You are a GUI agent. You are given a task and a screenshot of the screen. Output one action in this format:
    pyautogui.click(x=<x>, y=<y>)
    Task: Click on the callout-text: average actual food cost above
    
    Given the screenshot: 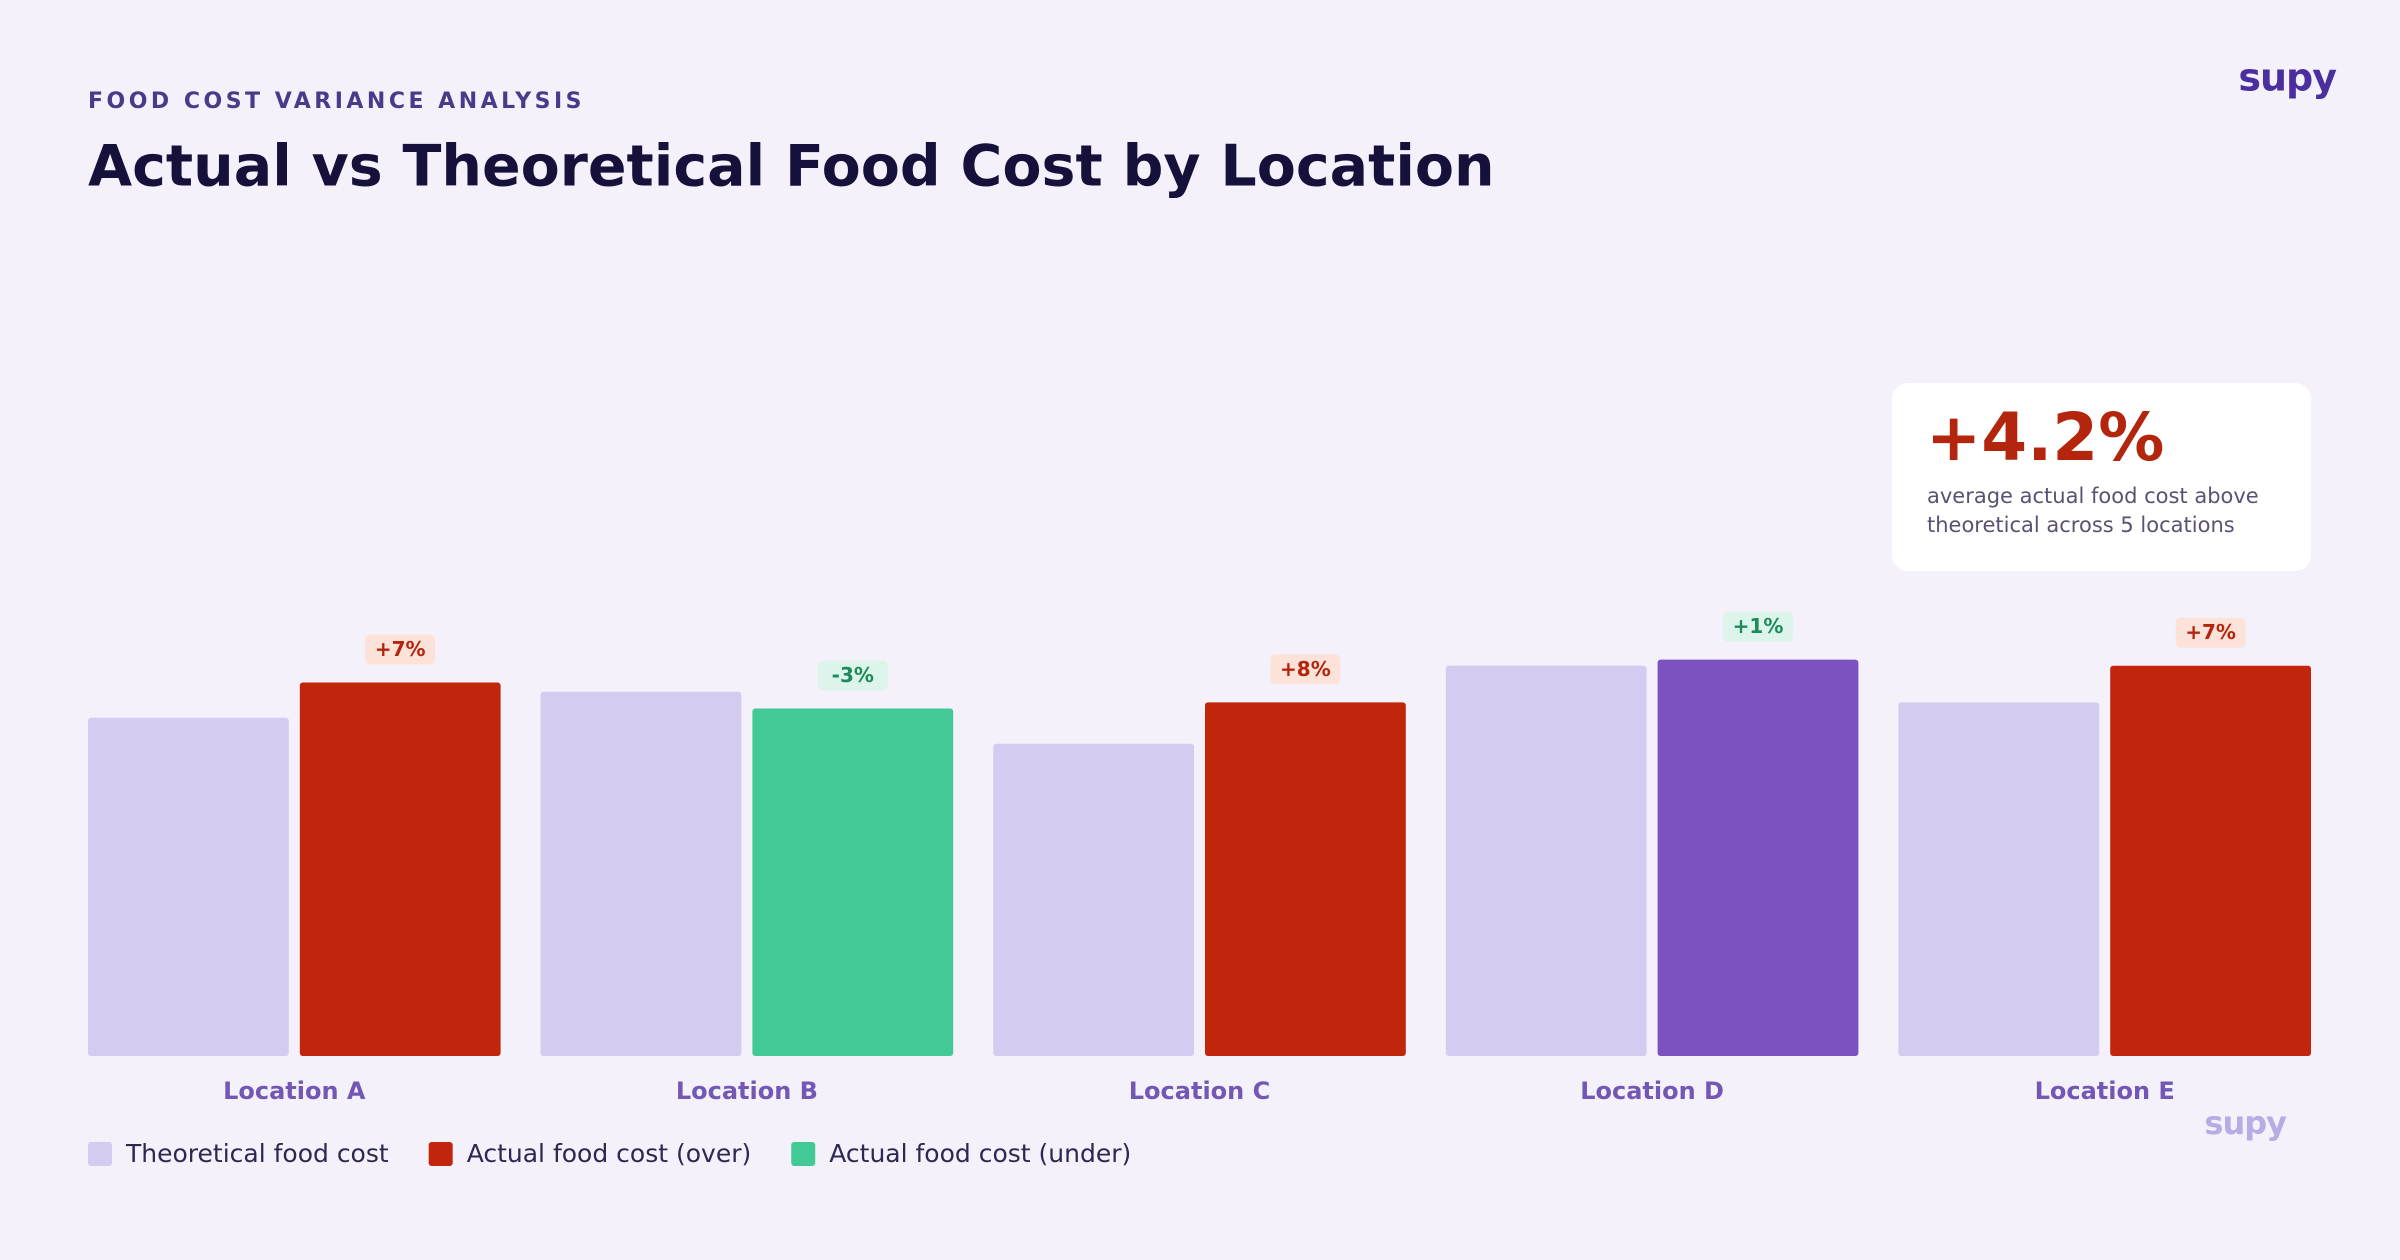 What is the action you would take?
    pyautogui.click(x=2093, y=496)
    